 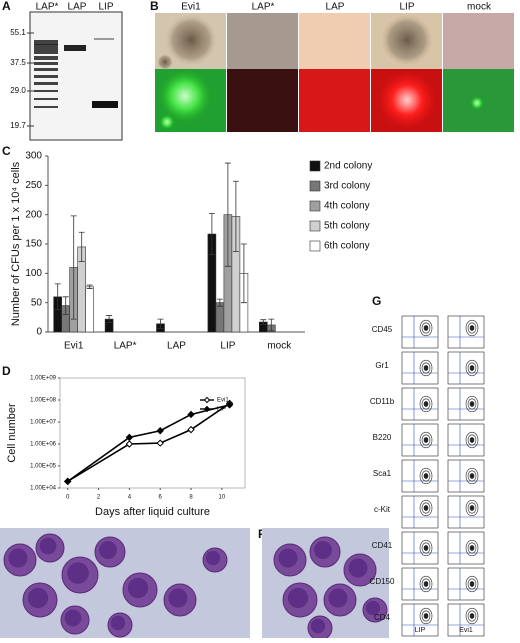 I want to click on y-axis-label: Number of CFUs per 1 x 10⁴ cells, so click(x=16, y=243).